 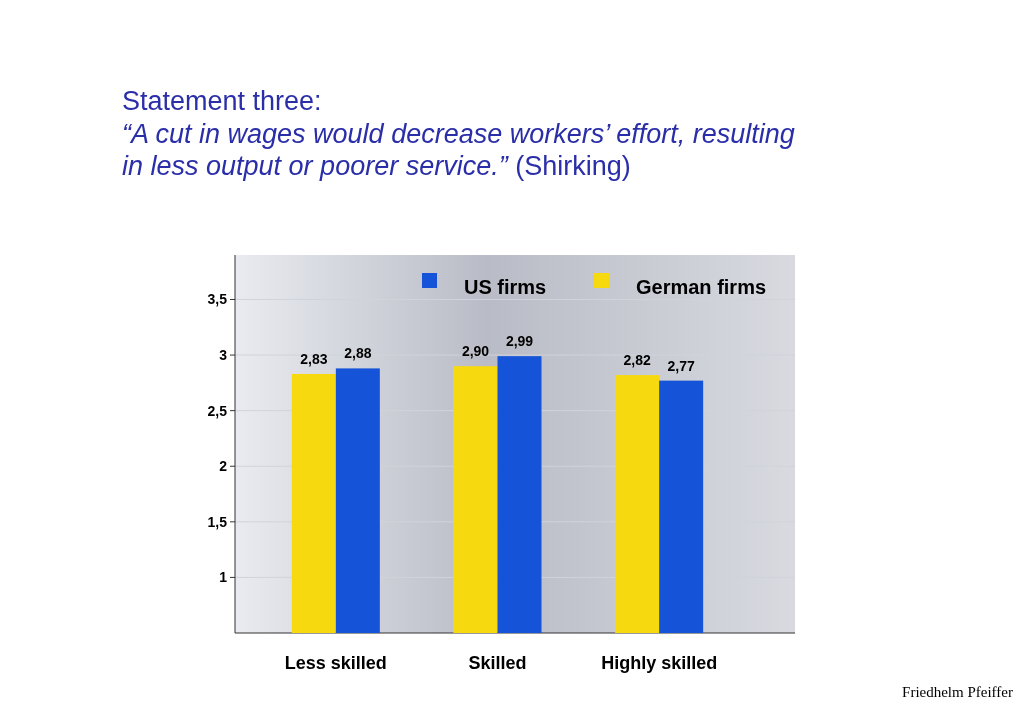 I want to click on y-tick-label: 1,5, so click(x=217, y=521).